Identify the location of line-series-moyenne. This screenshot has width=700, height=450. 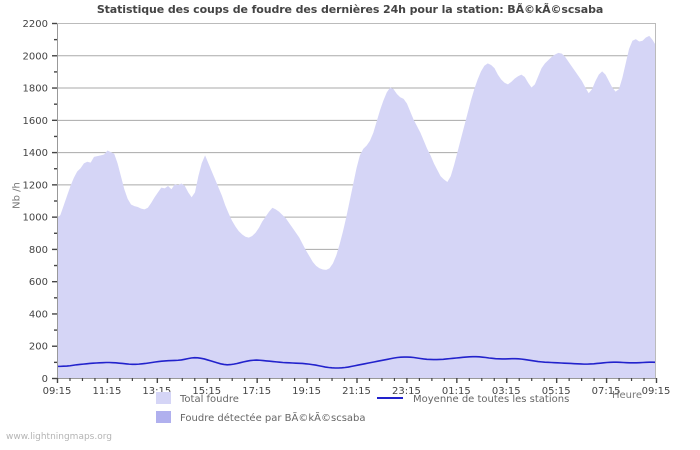
(357, 362).